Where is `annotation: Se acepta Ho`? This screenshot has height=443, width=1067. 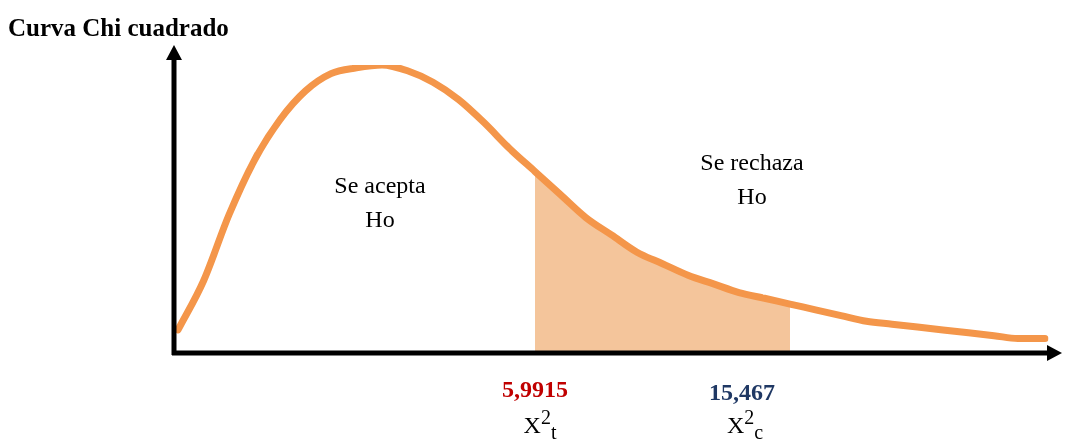
annotation: Se acepta Ho is located at coordinates (380, 202).